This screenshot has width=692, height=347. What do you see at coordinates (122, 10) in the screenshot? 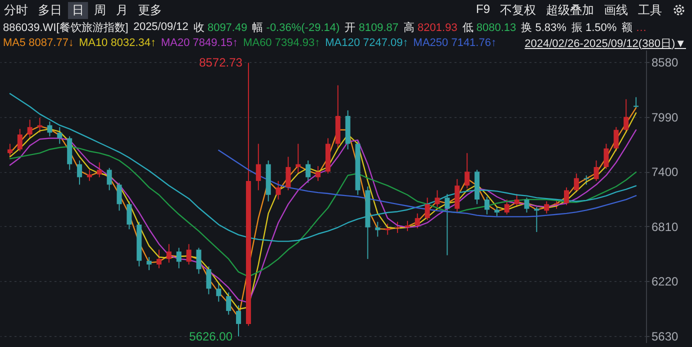
I see `text: 月` at bounding box center [122, 10].